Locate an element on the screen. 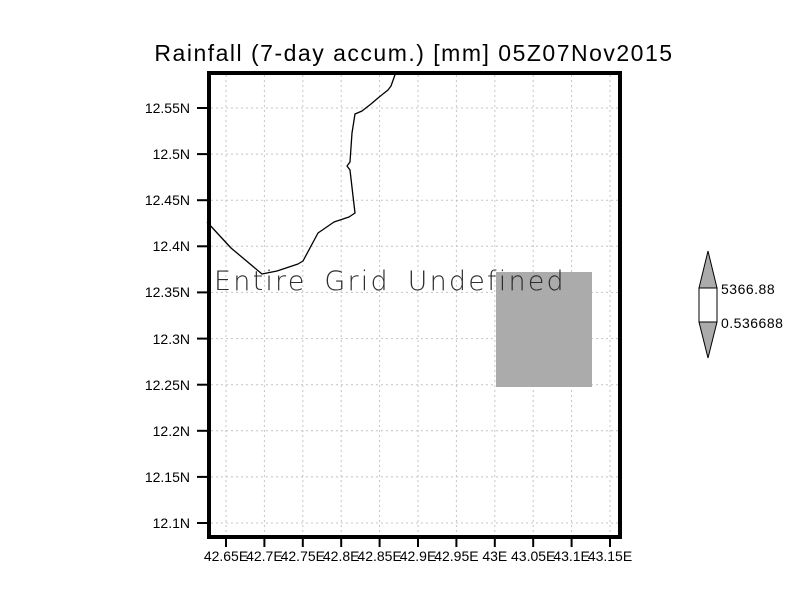  x-axis-tick-label: 43E is located at coordinates (495, 556).